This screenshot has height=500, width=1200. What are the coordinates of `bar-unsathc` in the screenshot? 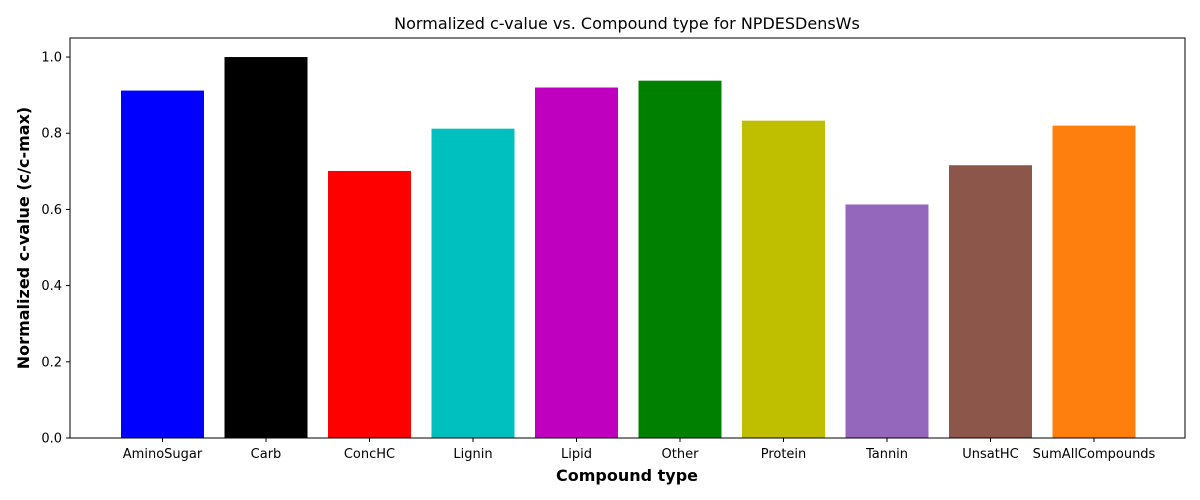 It's located at (990, 301).